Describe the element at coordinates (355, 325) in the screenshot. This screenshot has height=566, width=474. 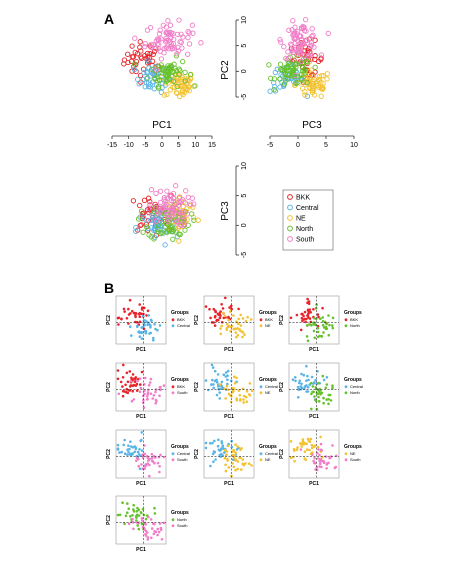
I see `legend-label-north: North` at that location.